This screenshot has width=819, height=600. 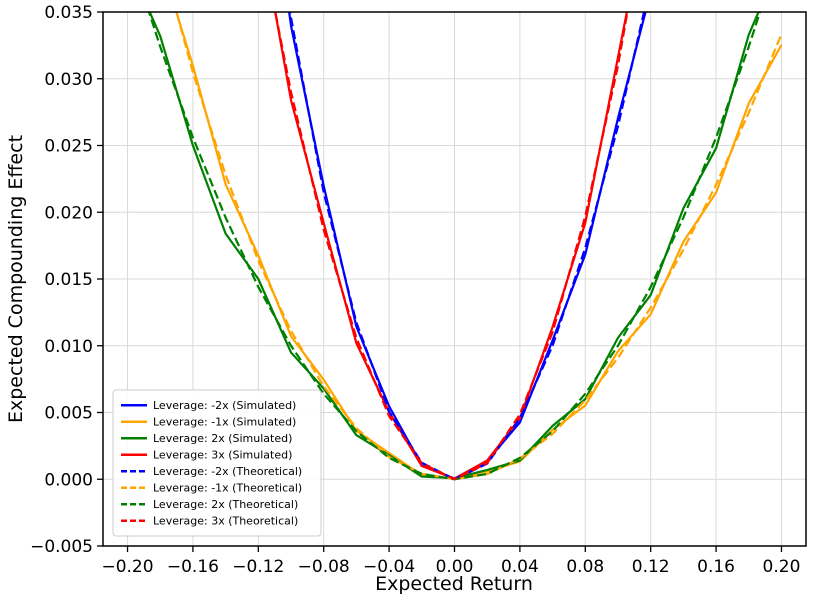 I want to click on legend-entry-label: Leverage: -2x (Theoretical), so click(x=227, y=471).